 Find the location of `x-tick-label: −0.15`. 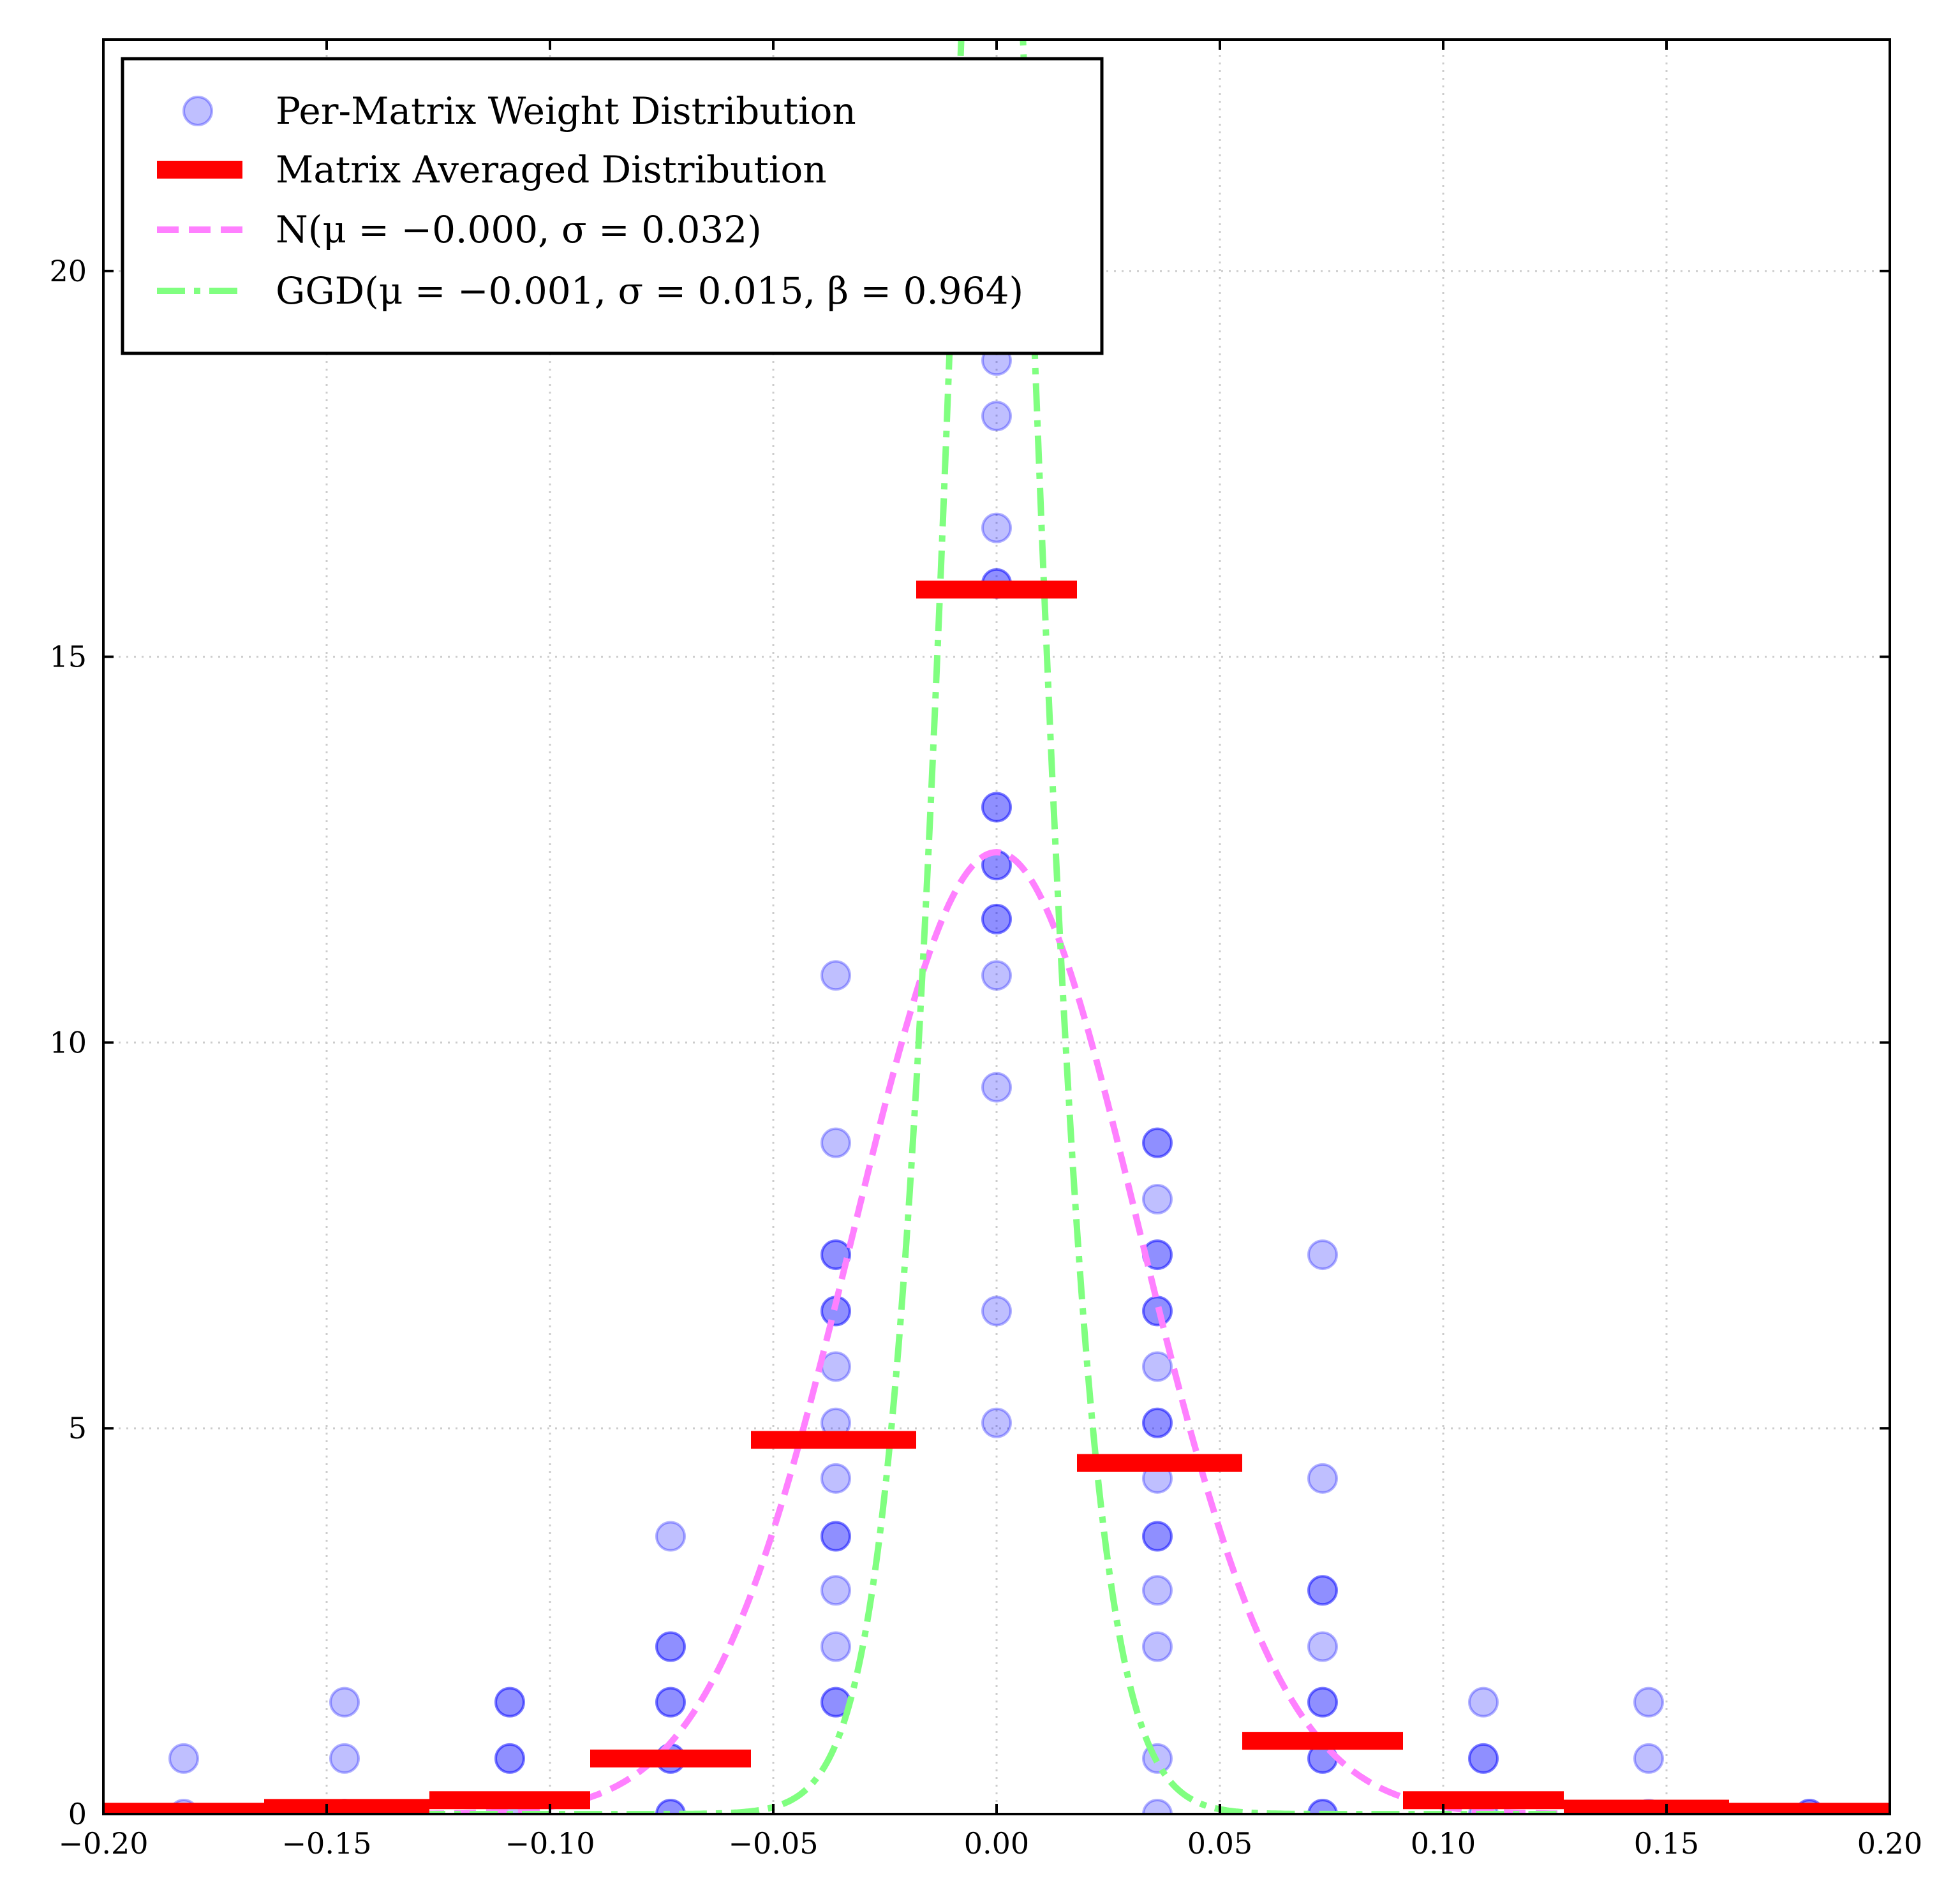

x-tick-label: −0.15 is located at coordinates (327, 1843).